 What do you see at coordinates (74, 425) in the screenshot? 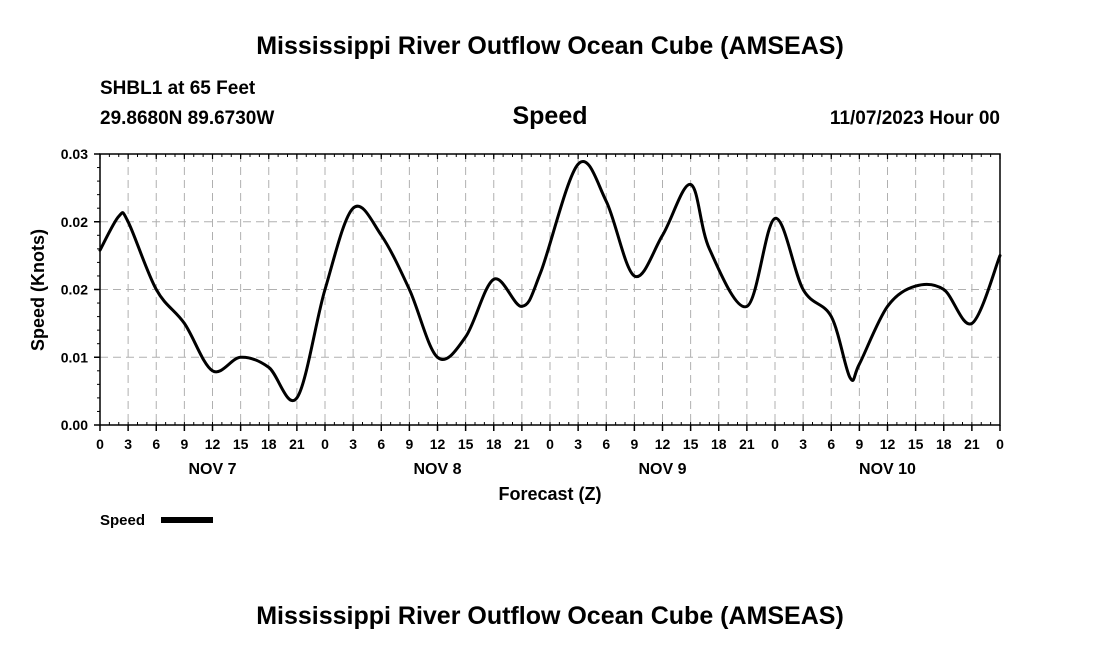
I see `y-tick-label: 0.00` at bounding box center [74, 425].